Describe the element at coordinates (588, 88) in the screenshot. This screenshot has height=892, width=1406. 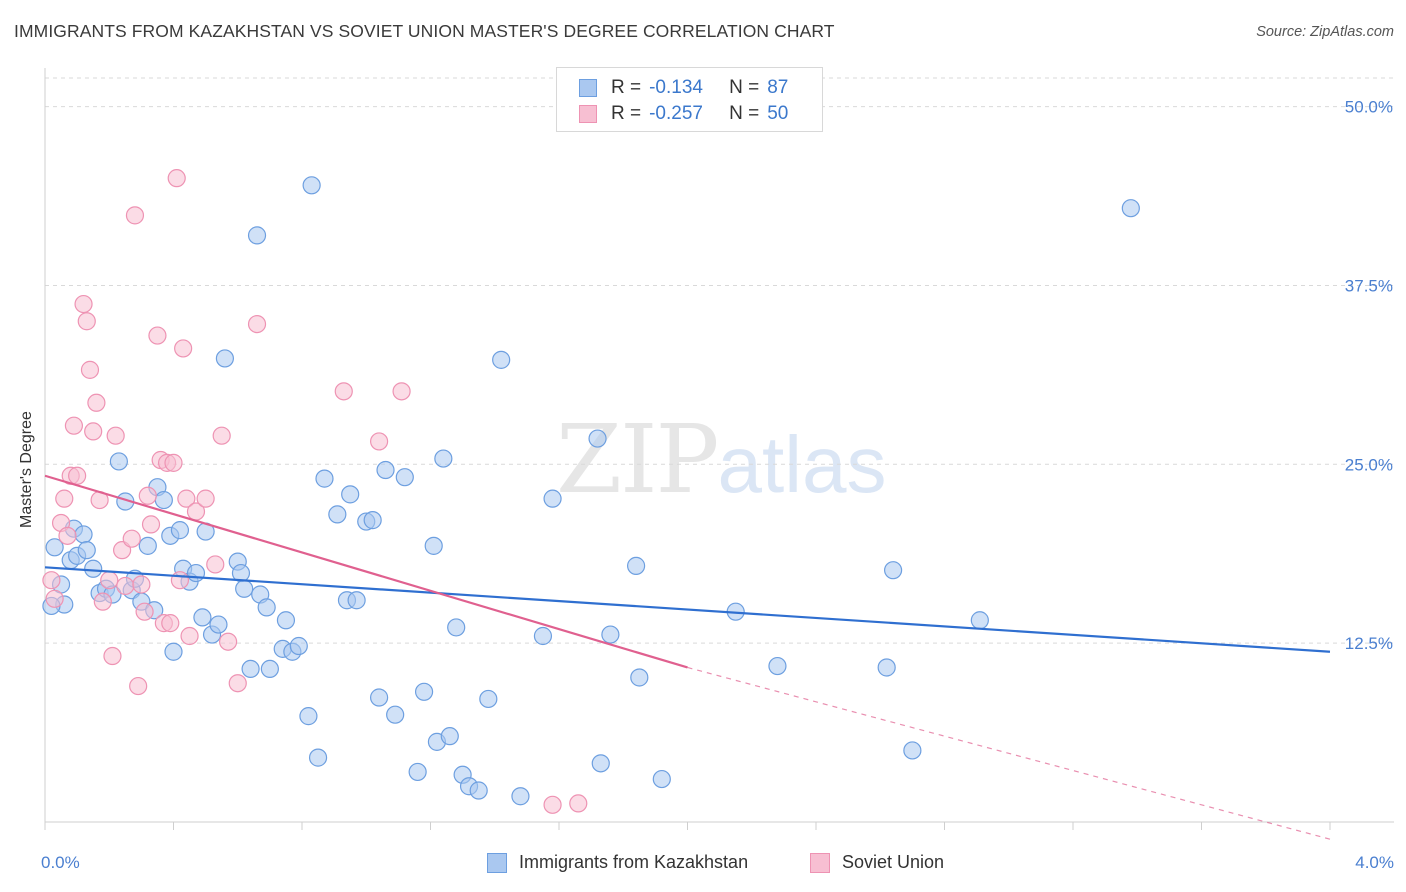
I see `legend-swatch-blue` at that location.